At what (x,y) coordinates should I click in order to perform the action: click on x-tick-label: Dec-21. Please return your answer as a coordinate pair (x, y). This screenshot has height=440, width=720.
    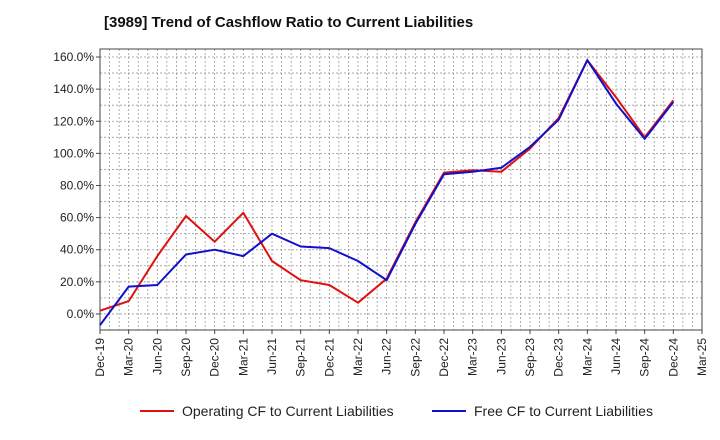
    Looking at the image, I should click on (329, 357).